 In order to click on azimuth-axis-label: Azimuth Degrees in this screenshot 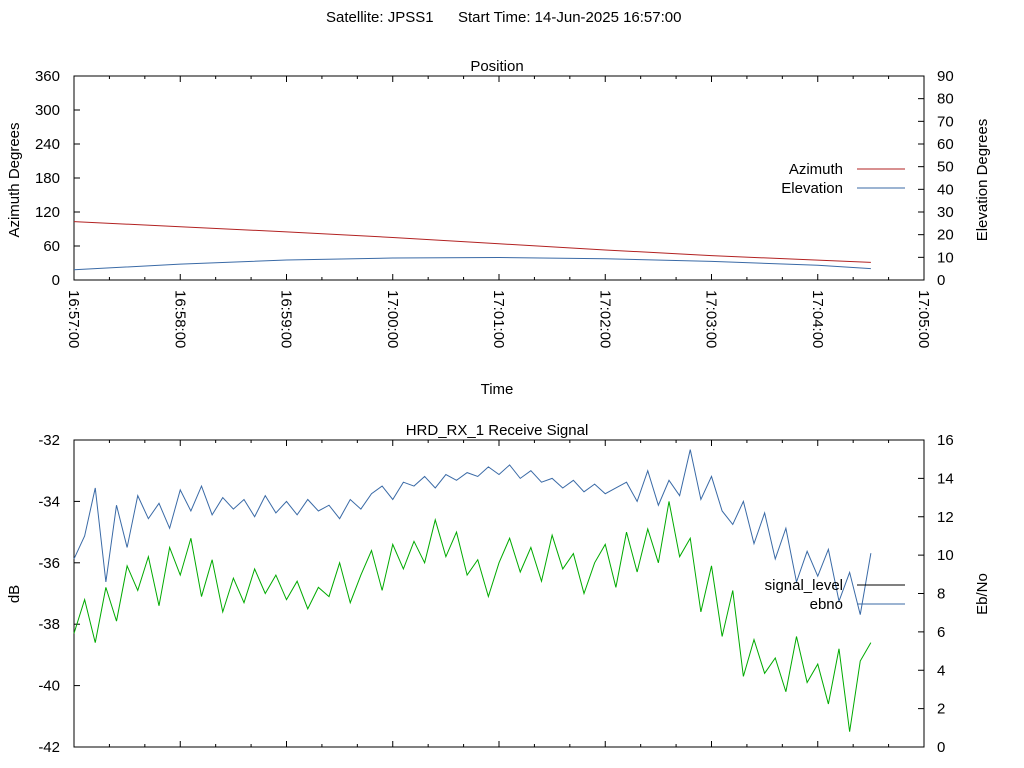, I will do `click(14, 179)`.